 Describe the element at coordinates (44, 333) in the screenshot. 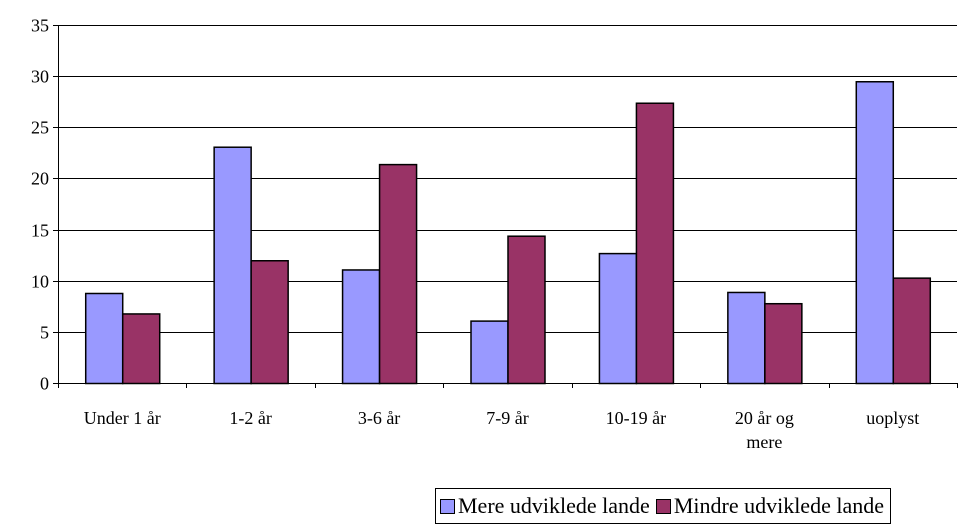

I see `y-tick-label: 5` at that location.